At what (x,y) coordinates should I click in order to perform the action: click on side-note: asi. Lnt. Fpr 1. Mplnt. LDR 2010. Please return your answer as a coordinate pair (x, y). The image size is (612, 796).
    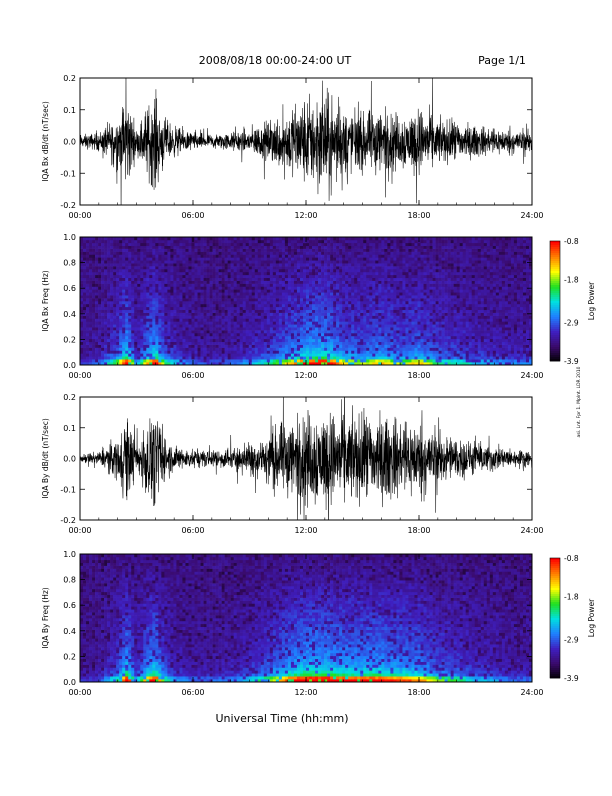
    Looking at the image, I should click on (579, 401).